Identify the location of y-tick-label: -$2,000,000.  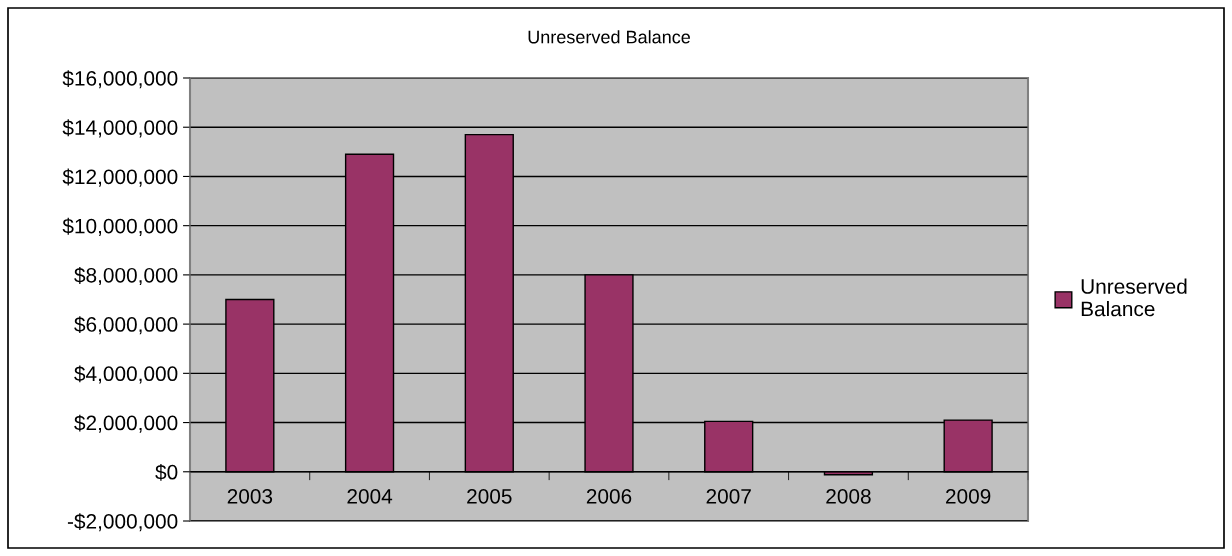
(122, 522).